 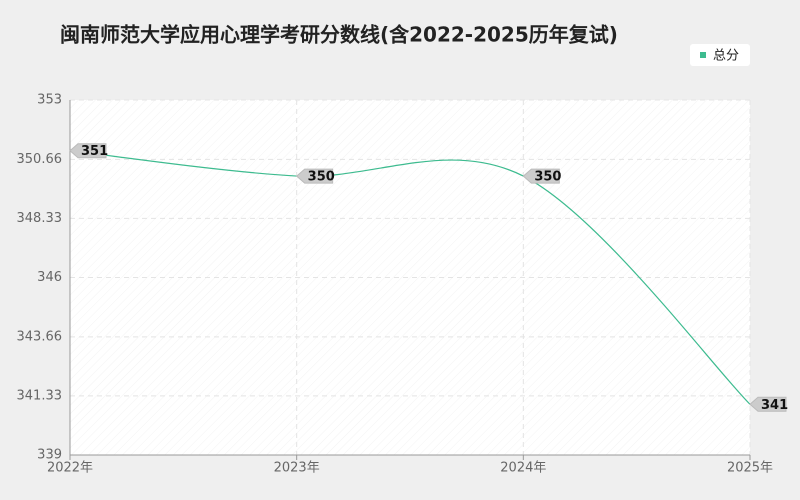 What do you see at coordinates (40, 336) in the screenshot?
I see `y-tick-label: 343.66` at bounding box center [40, 336].